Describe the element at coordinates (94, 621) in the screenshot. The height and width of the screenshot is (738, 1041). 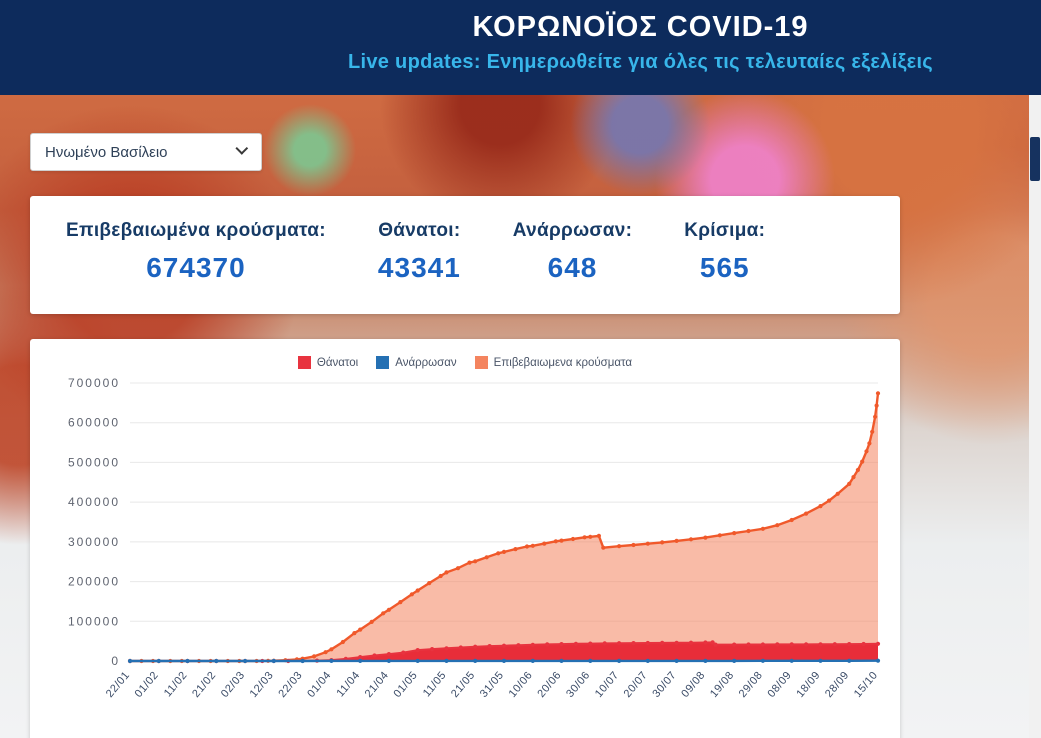
I see `svg-text: 100000` at that location.